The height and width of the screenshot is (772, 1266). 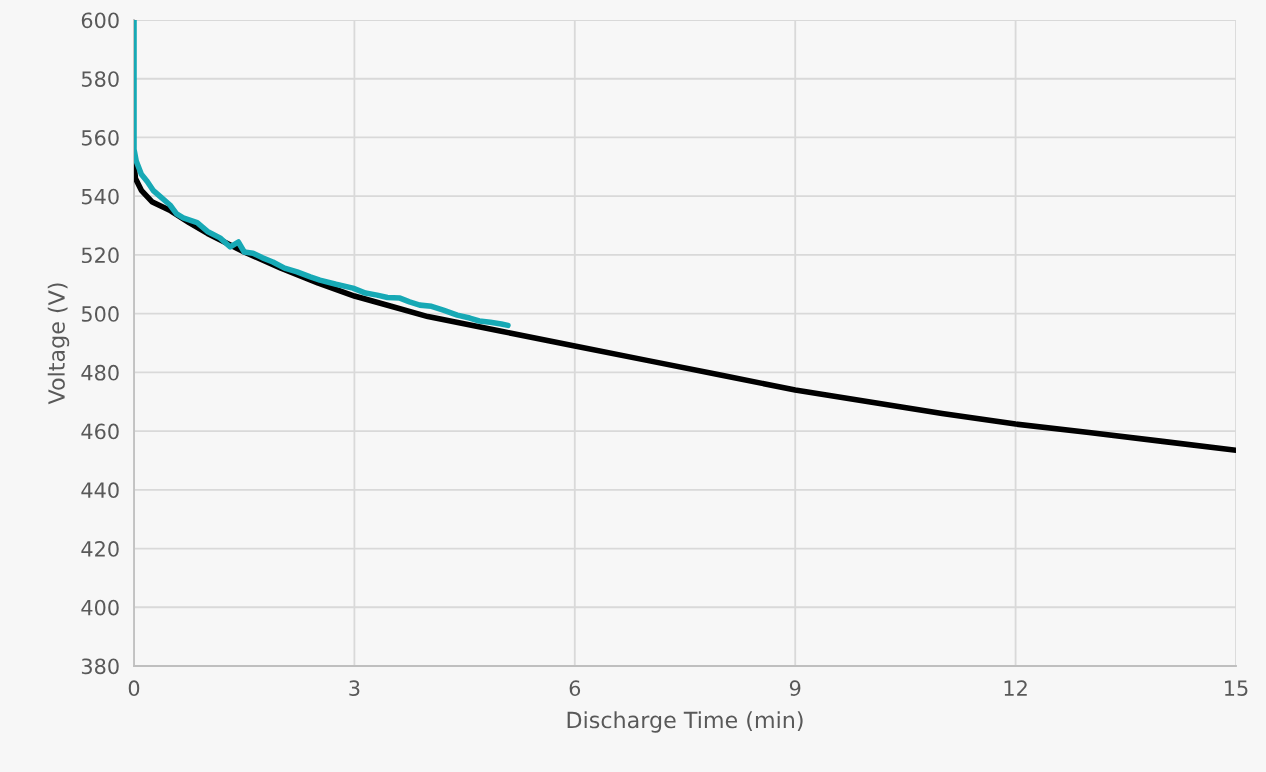 I want to click on x-tick-label: 0, so click(x=134, y=688).